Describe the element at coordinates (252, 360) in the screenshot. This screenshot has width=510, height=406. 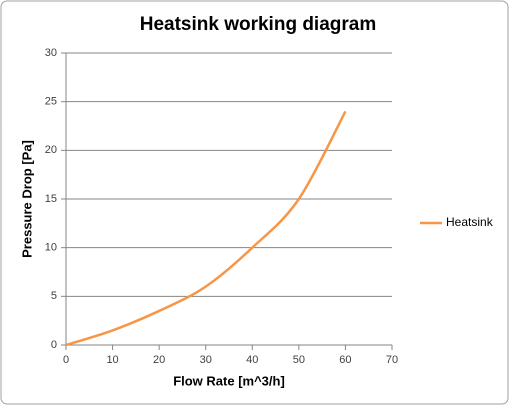
I see `x-tick-label: 40` at that location.